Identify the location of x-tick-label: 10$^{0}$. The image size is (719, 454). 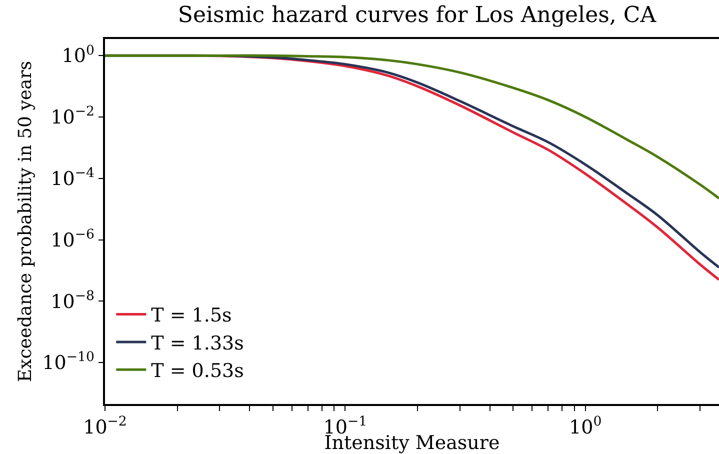
(585, 426).